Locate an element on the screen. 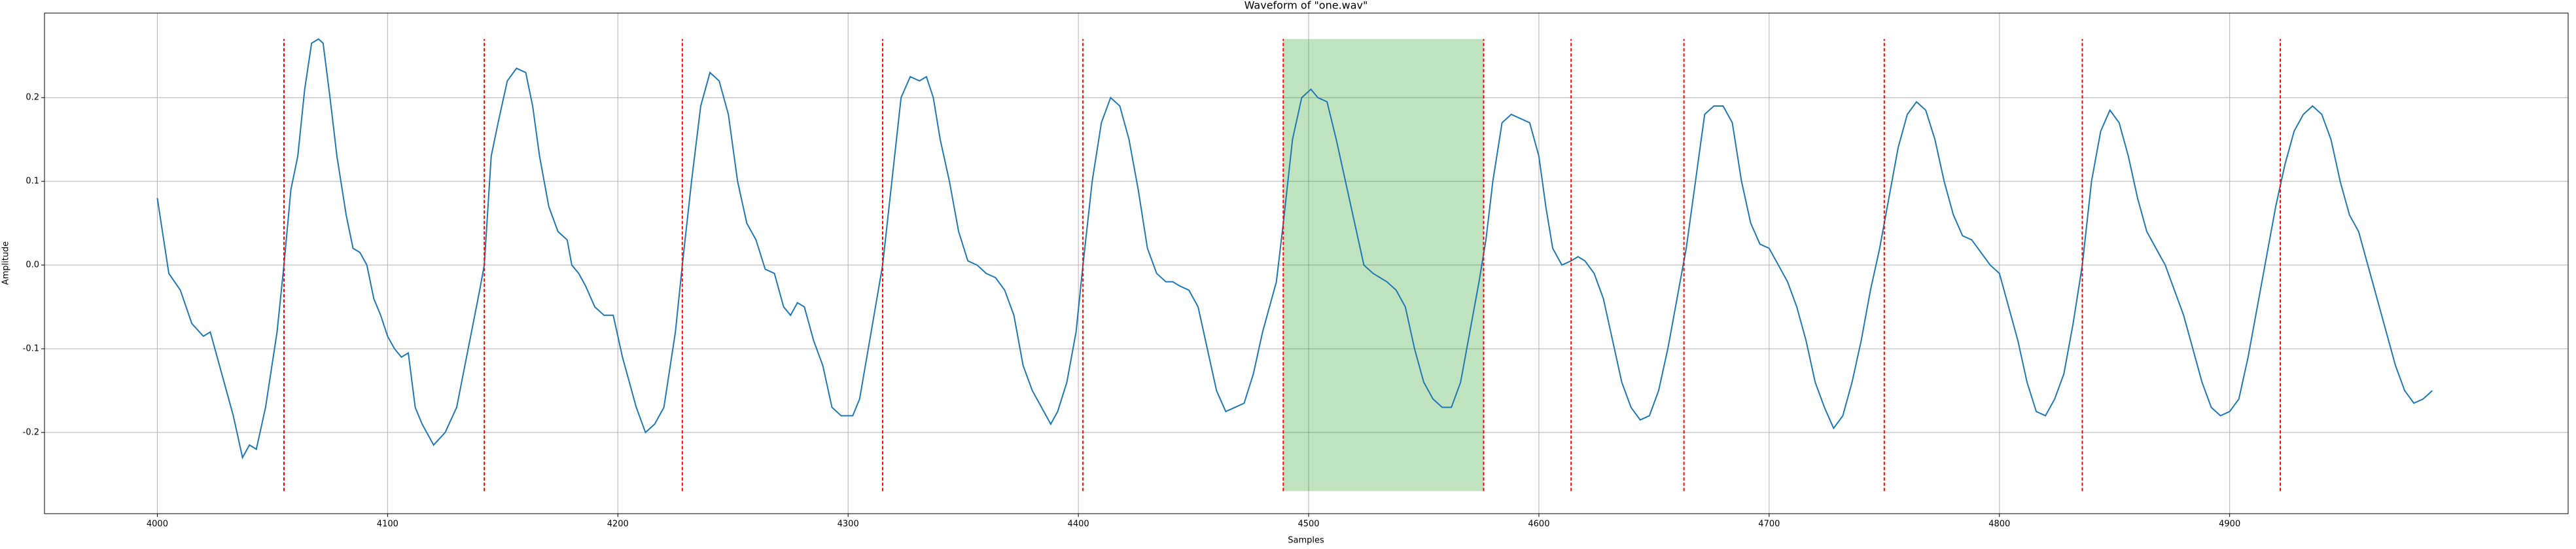 This screenshot has height=549, width=2576. x-axis-label: Samples is located at coordinates (1306, 541).